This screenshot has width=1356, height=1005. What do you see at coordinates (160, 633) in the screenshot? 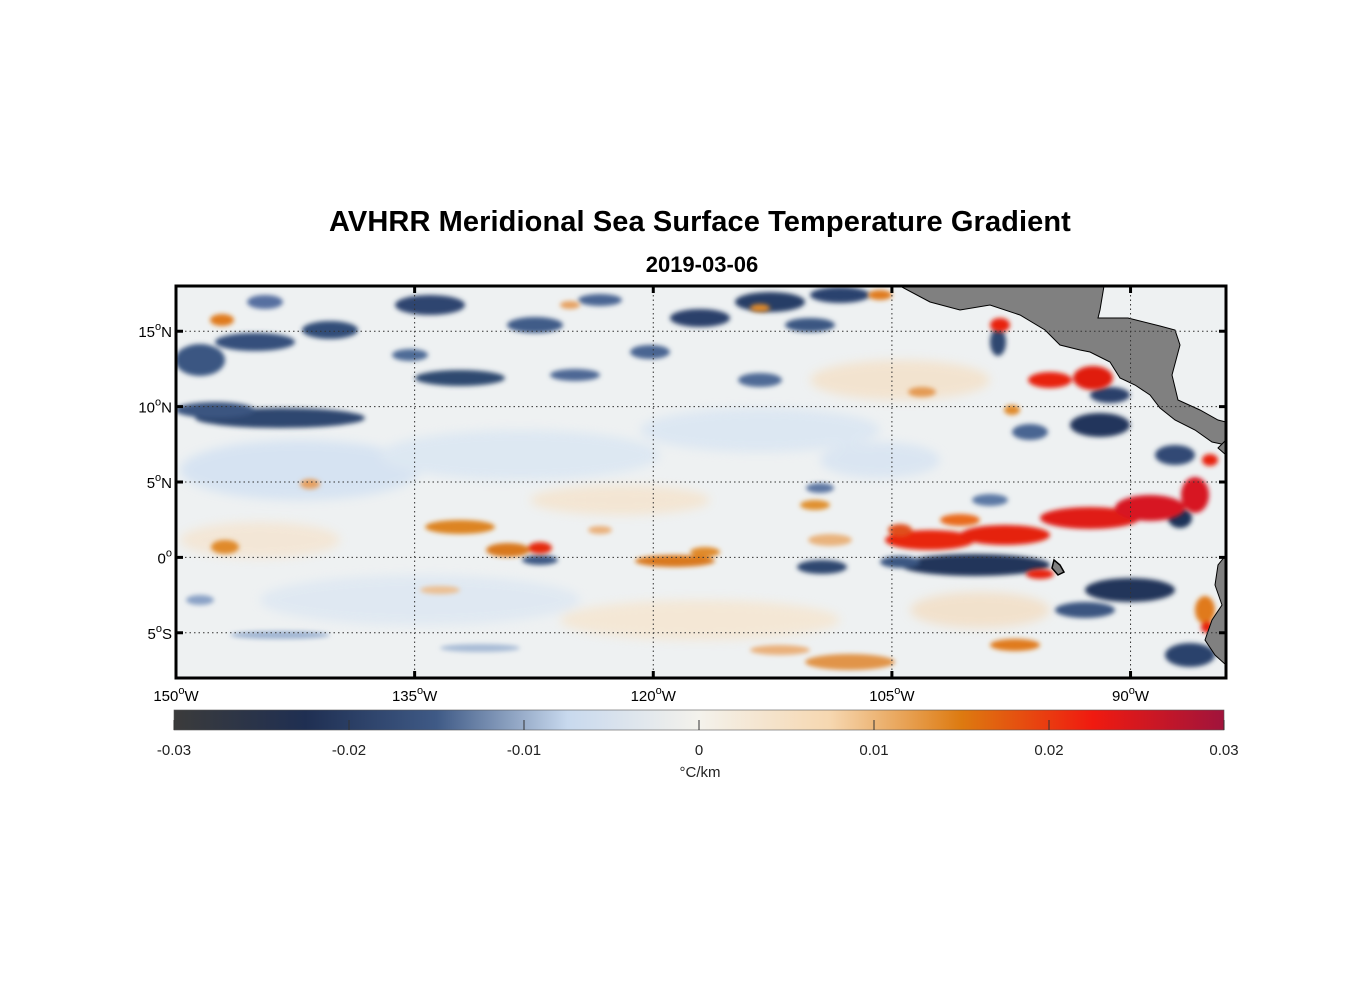
I see `lat-tick-label: 5oS` at bounding box center [160, 633].